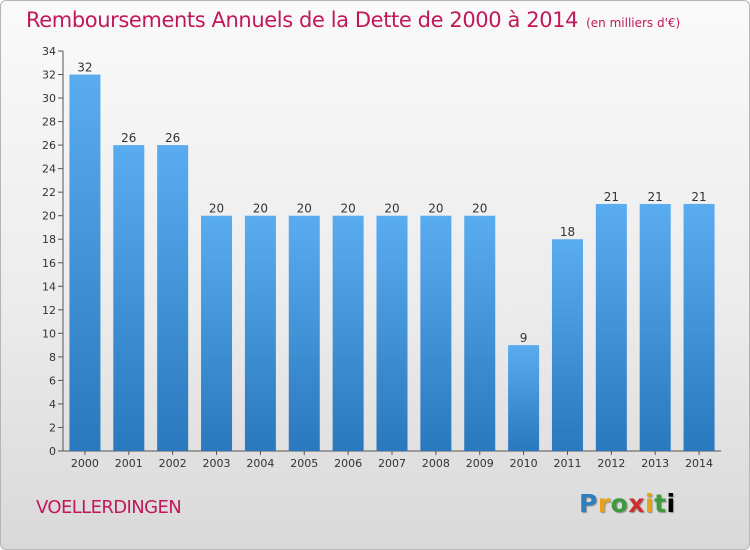 The height and width of the screenshot is (550, 750). I want to click on commune-name: VOELLERDINGEN, so click(109, 507).